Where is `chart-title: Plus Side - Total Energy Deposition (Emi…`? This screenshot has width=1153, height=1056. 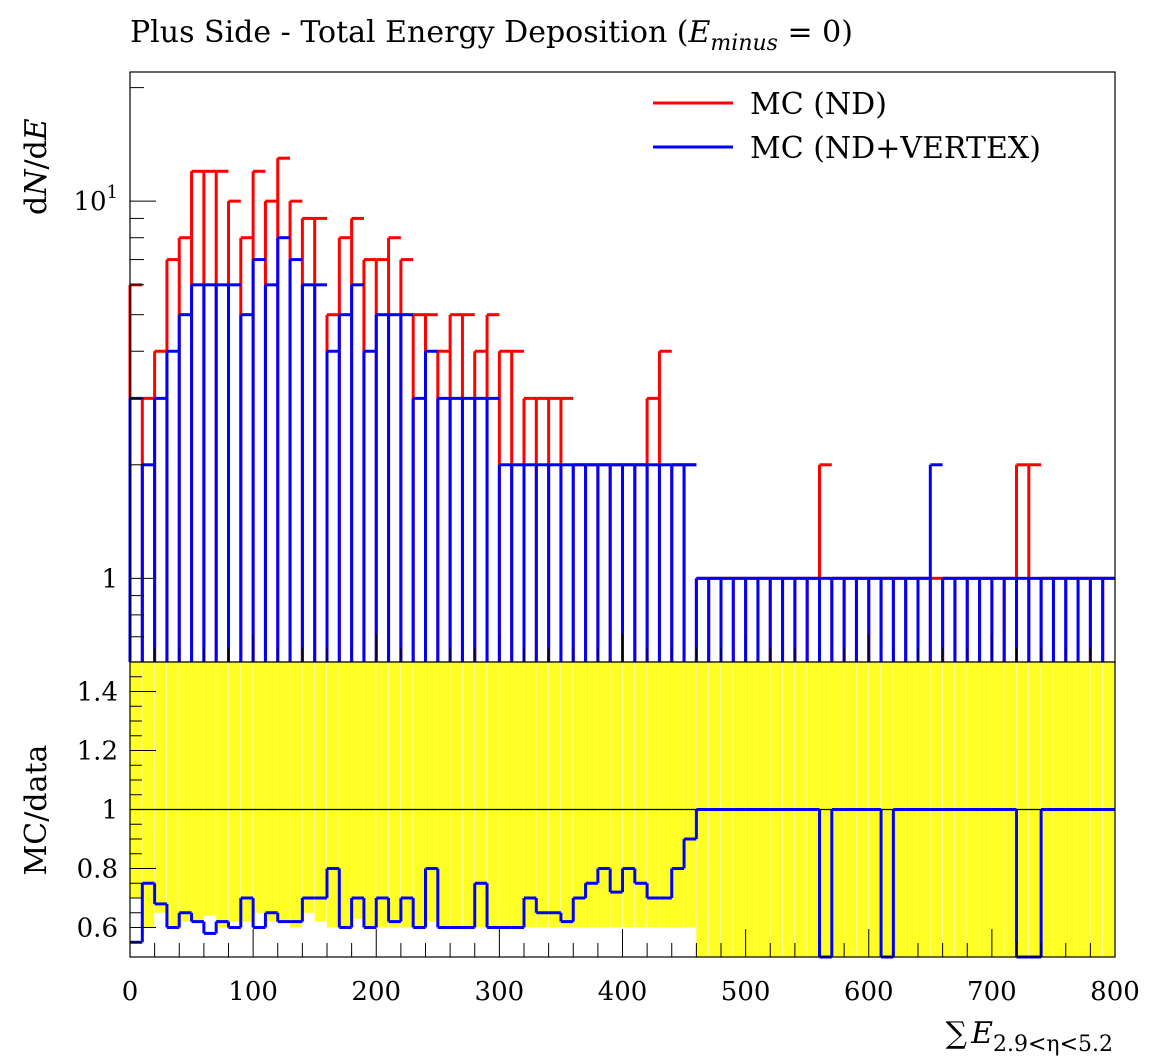
chart-title: Plus Side - Total Energy Deposition (Emi… is located at coordinates (491, 35).